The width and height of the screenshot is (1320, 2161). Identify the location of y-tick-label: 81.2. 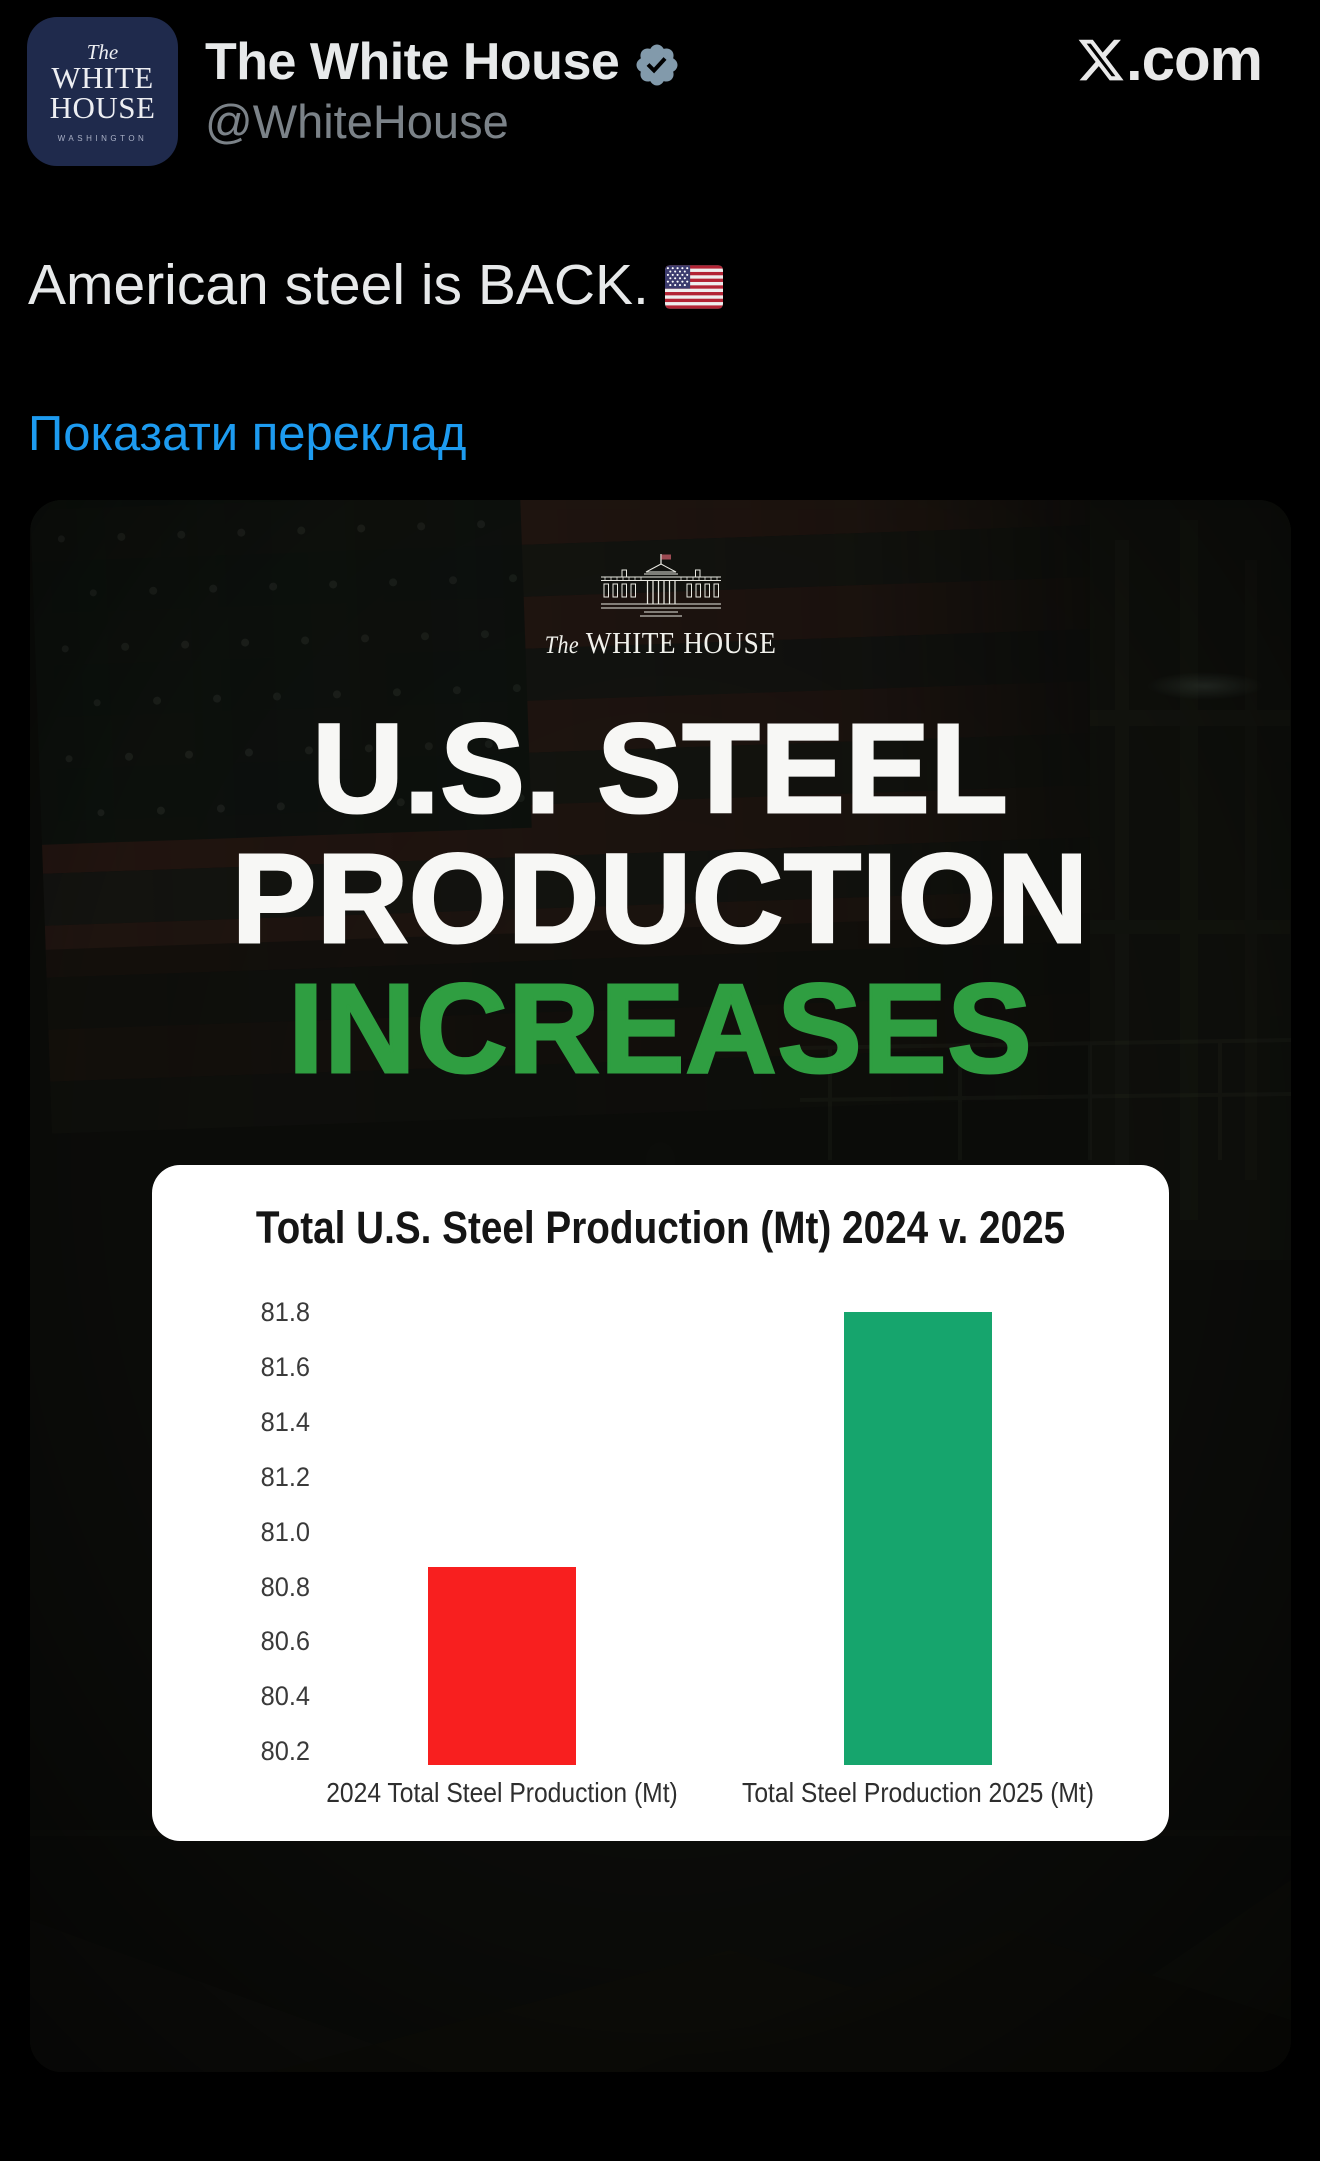
(285, 1476).